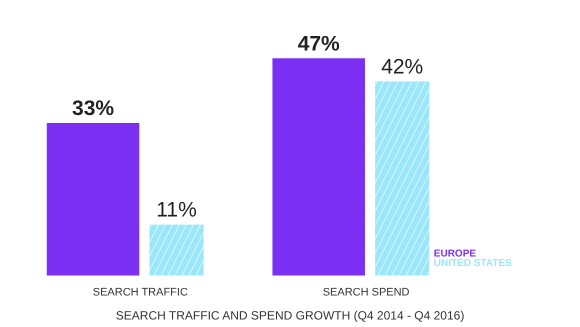 The image size is (580, 327). What do you see at coordinates (366, 292) in the screenshot?
I see `x-tick-label: SEARCH SPEND` at bounding box center [366, 292].